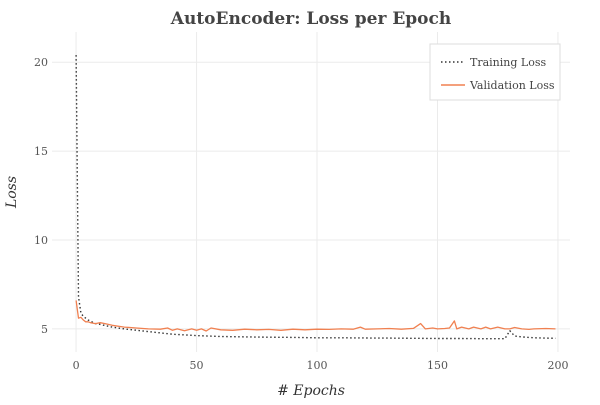 The width and height of the screenshot is (600, 405). I want to click on y-tick-label: 15, so click(41, 151).